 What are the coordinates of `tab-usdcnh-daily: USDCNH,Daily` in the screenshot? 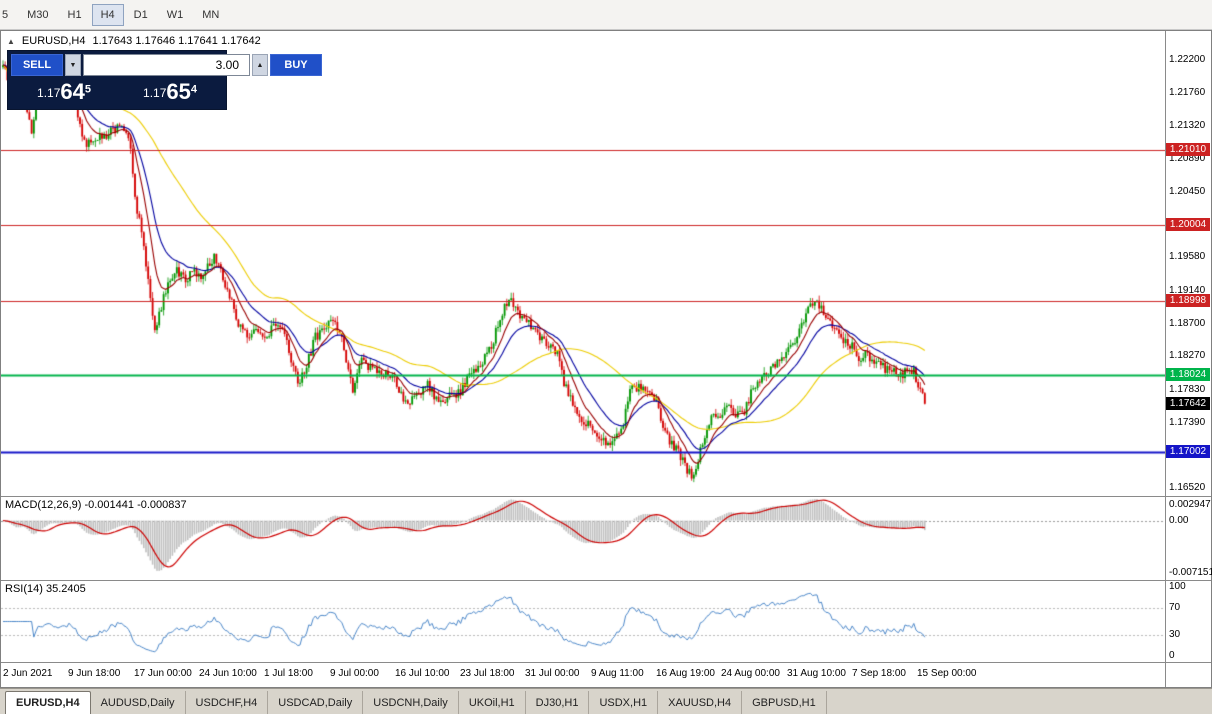 It's located at (411, 702).